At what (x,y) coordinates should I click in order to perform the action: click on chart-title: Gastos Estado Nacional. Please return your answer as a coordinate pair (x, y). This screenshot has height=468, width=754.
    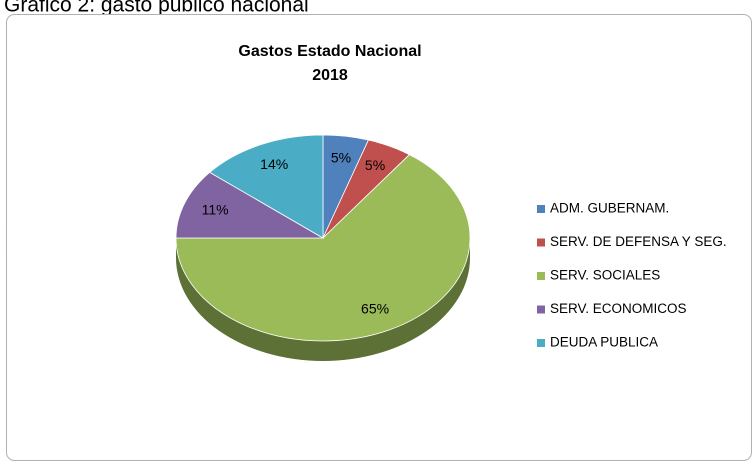
    Looking at the image, I should click on (329, 51).